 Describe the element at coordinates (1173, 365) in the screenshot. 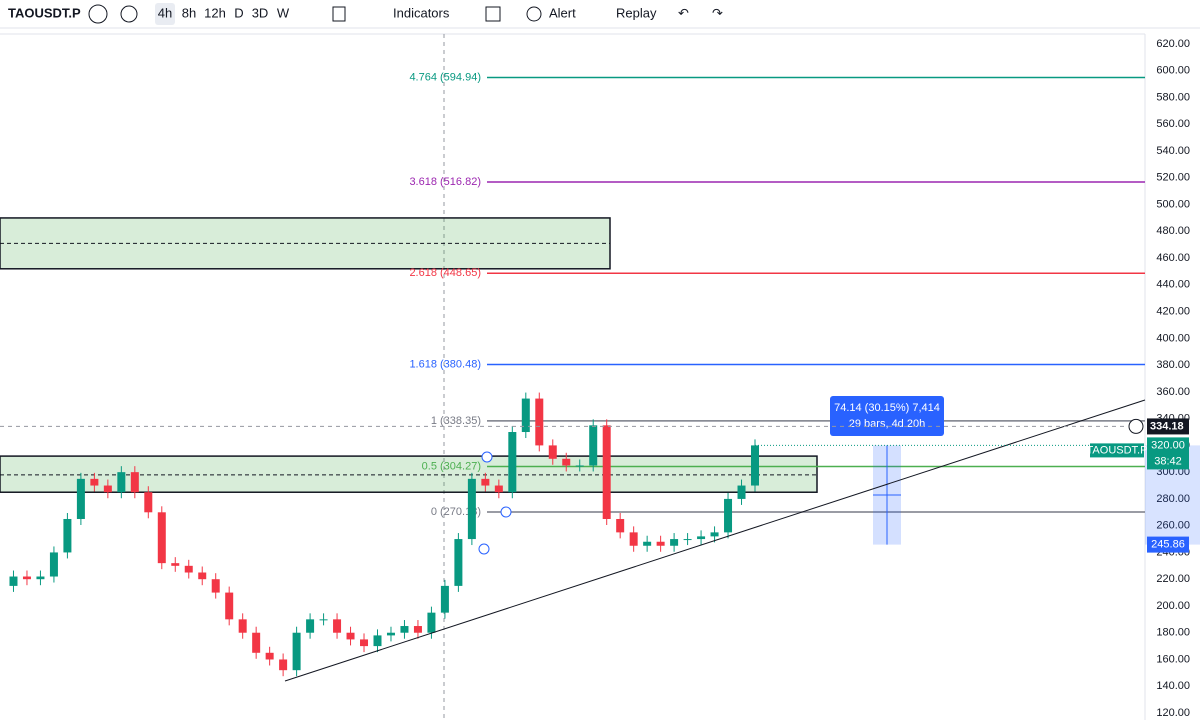

I see `price-tick-label: 380.00` at that location.